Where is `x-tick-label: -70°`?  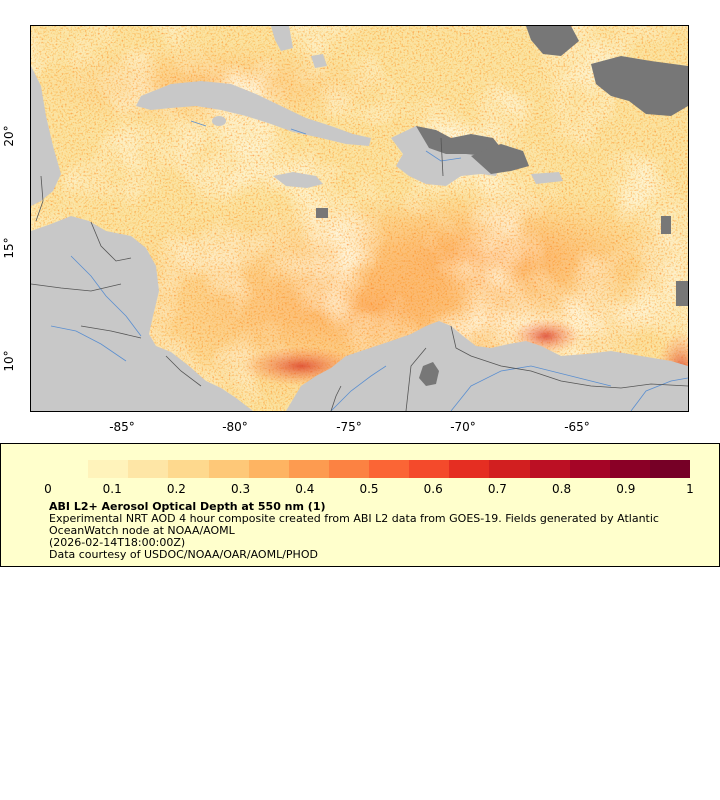
x-tick-label: -70° is located at coordinates (463, 427).